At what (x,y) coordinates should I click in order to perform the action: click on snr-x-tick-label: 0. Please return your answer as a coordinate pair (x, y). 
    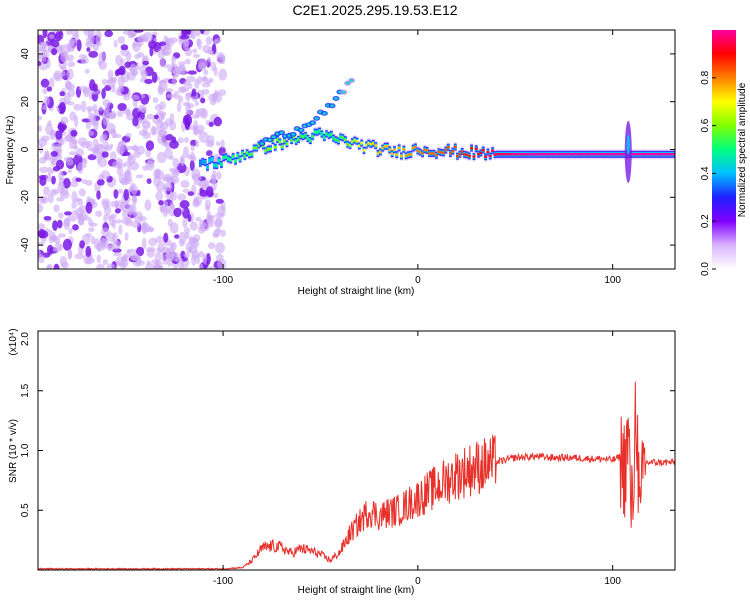
    Looking at the image, I should click on (418, 581).